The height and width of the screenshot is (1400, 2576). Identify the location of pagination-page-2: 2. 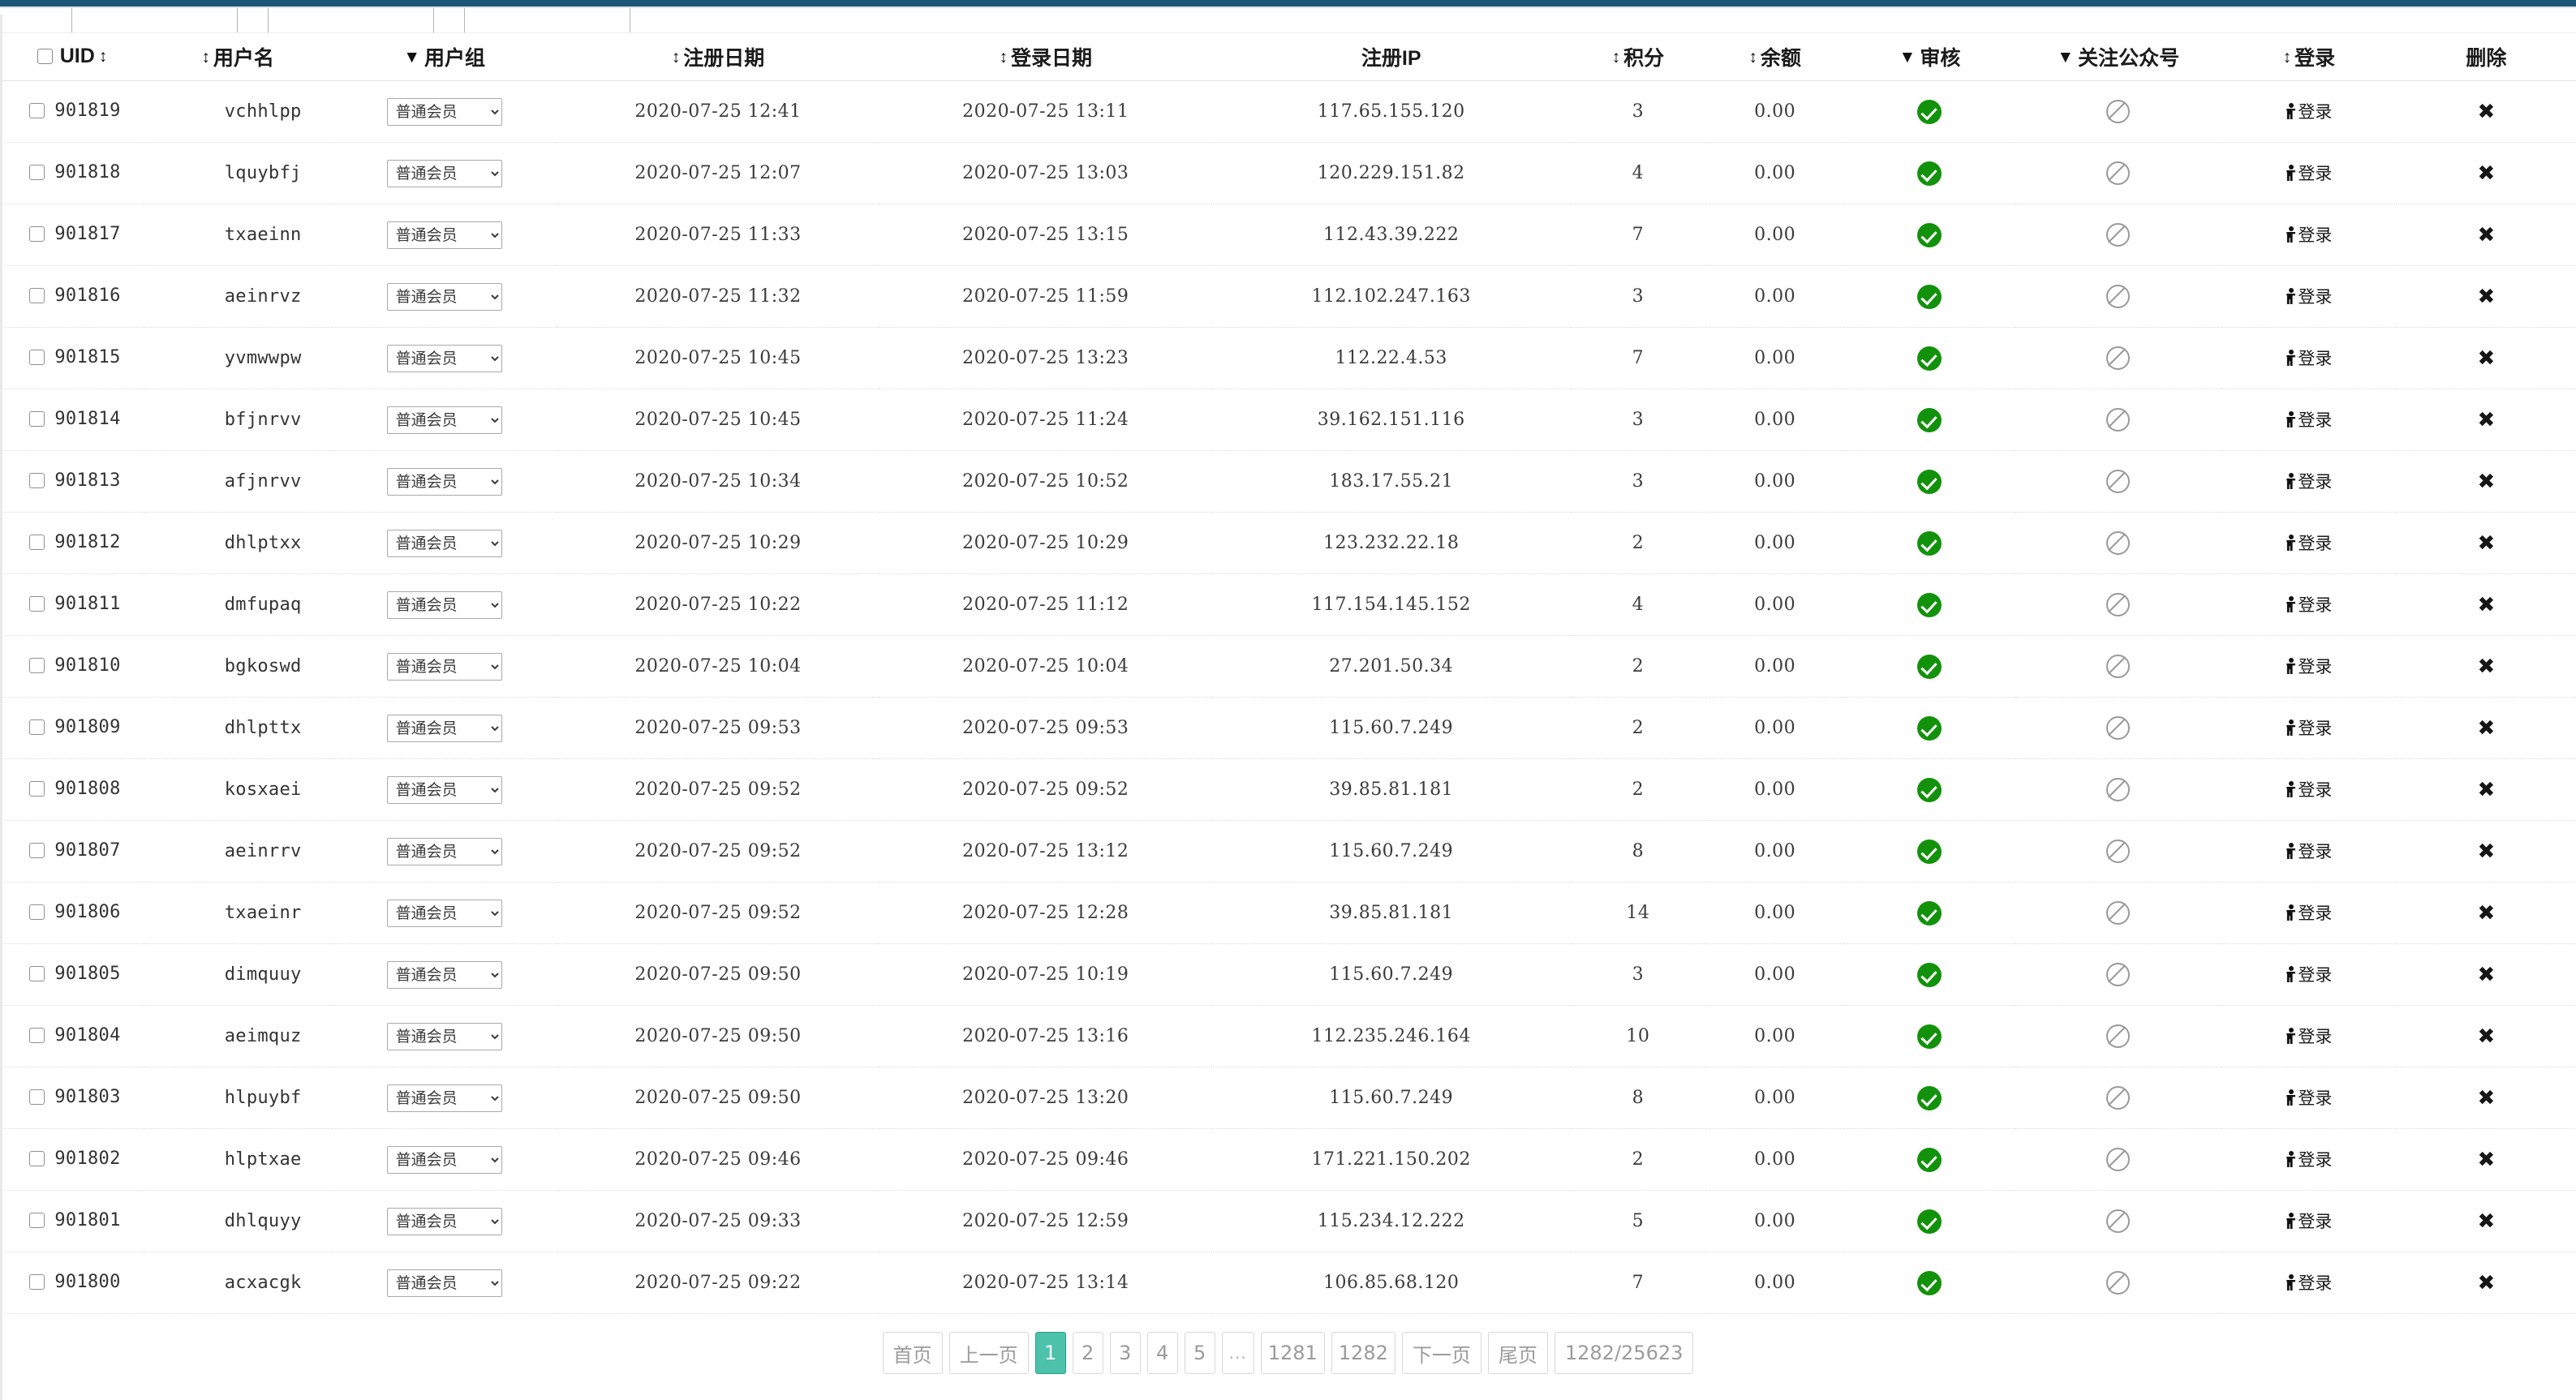
(1087, 1353).